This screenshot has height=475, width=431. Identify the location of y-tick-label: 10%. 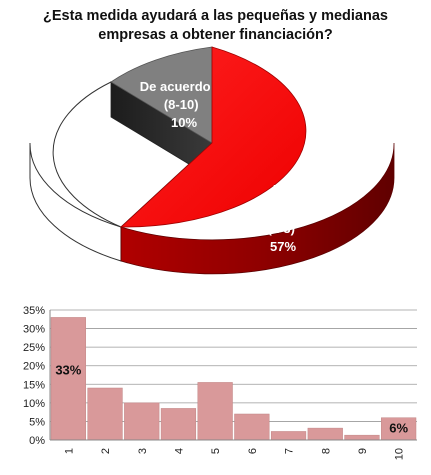
(34, 404).